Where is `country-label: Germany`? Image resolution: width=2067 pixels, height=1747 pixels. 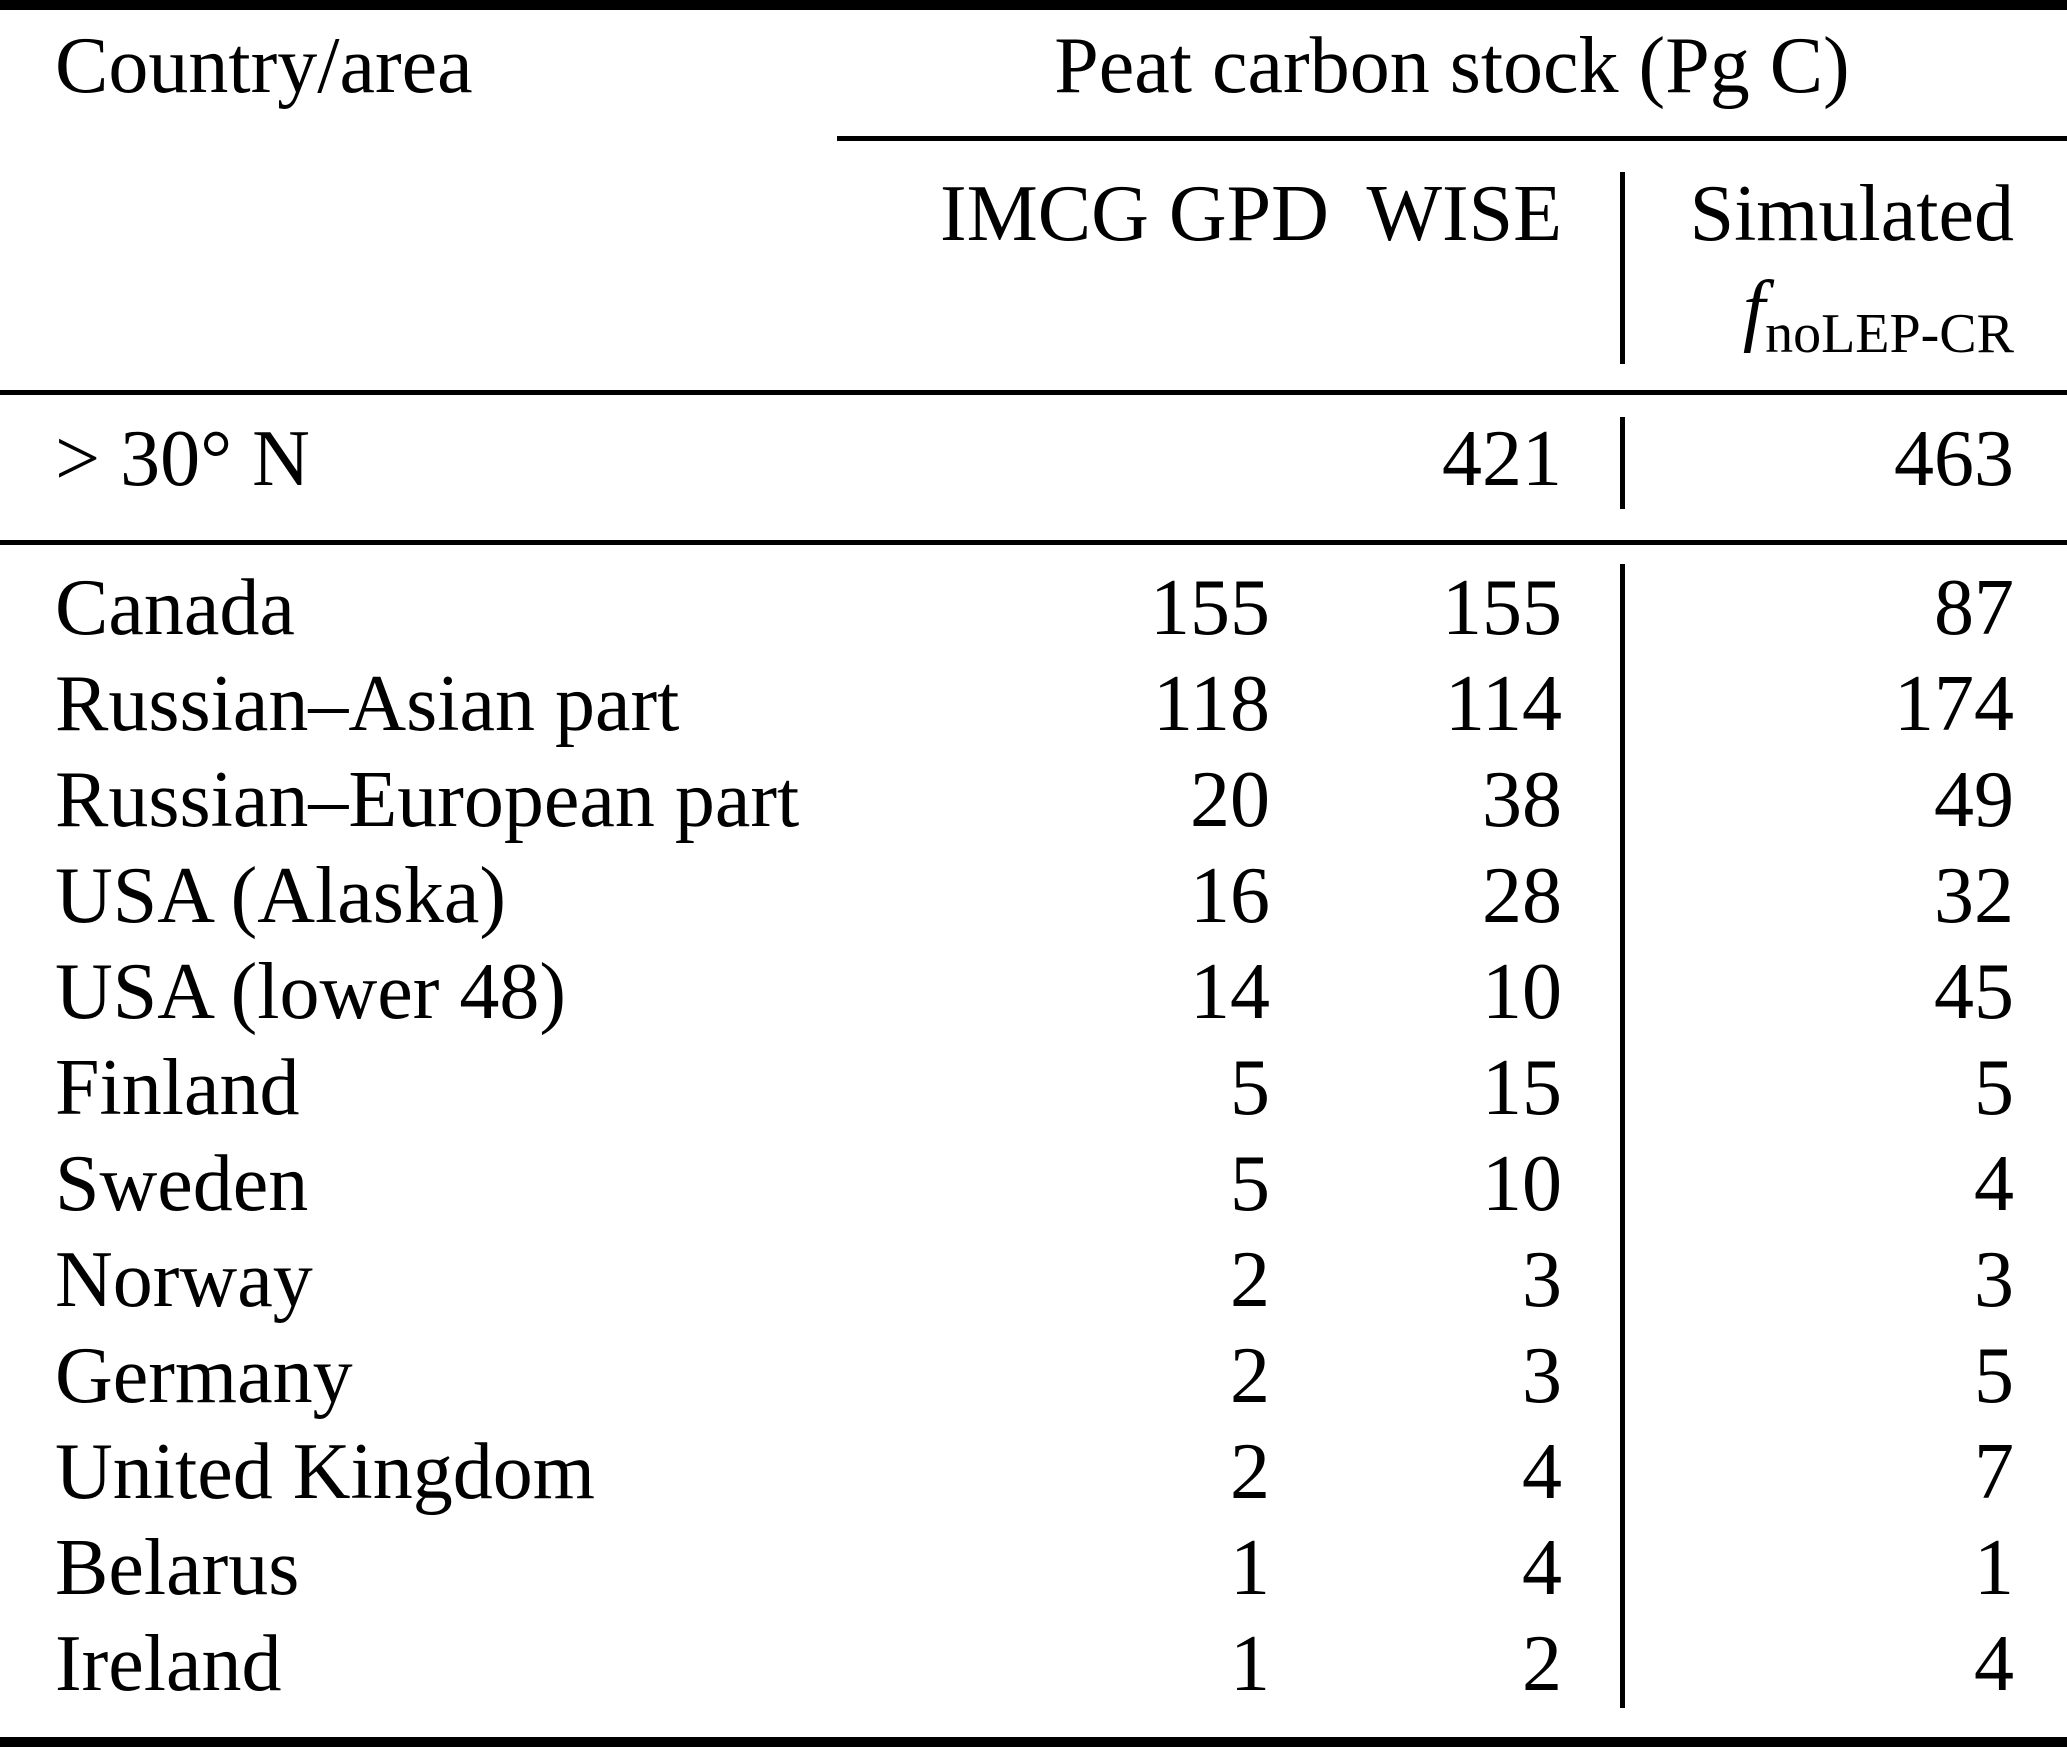
country-label: Germany is located at coordinates (204, 1376).